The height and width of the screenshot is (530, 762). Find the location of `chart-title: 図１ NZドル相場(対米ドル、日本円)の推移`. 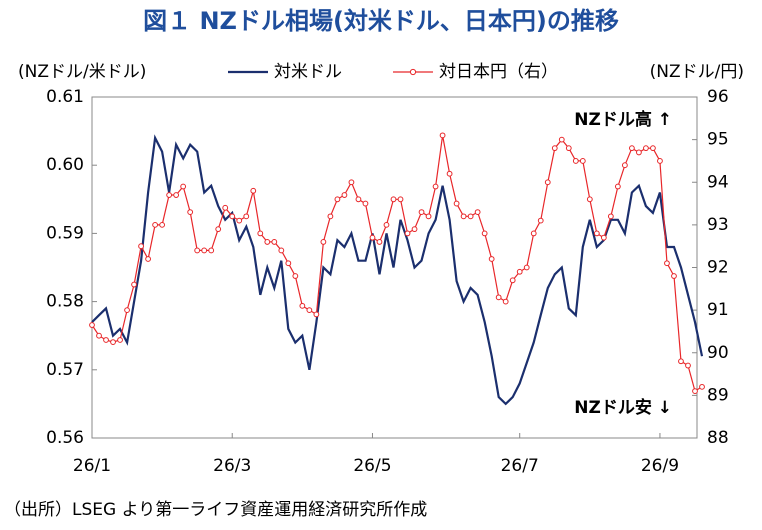

chart-title: 図１ NZドル相場(対米ドル、日本円)の推移 is located at coordinates (381, 21).